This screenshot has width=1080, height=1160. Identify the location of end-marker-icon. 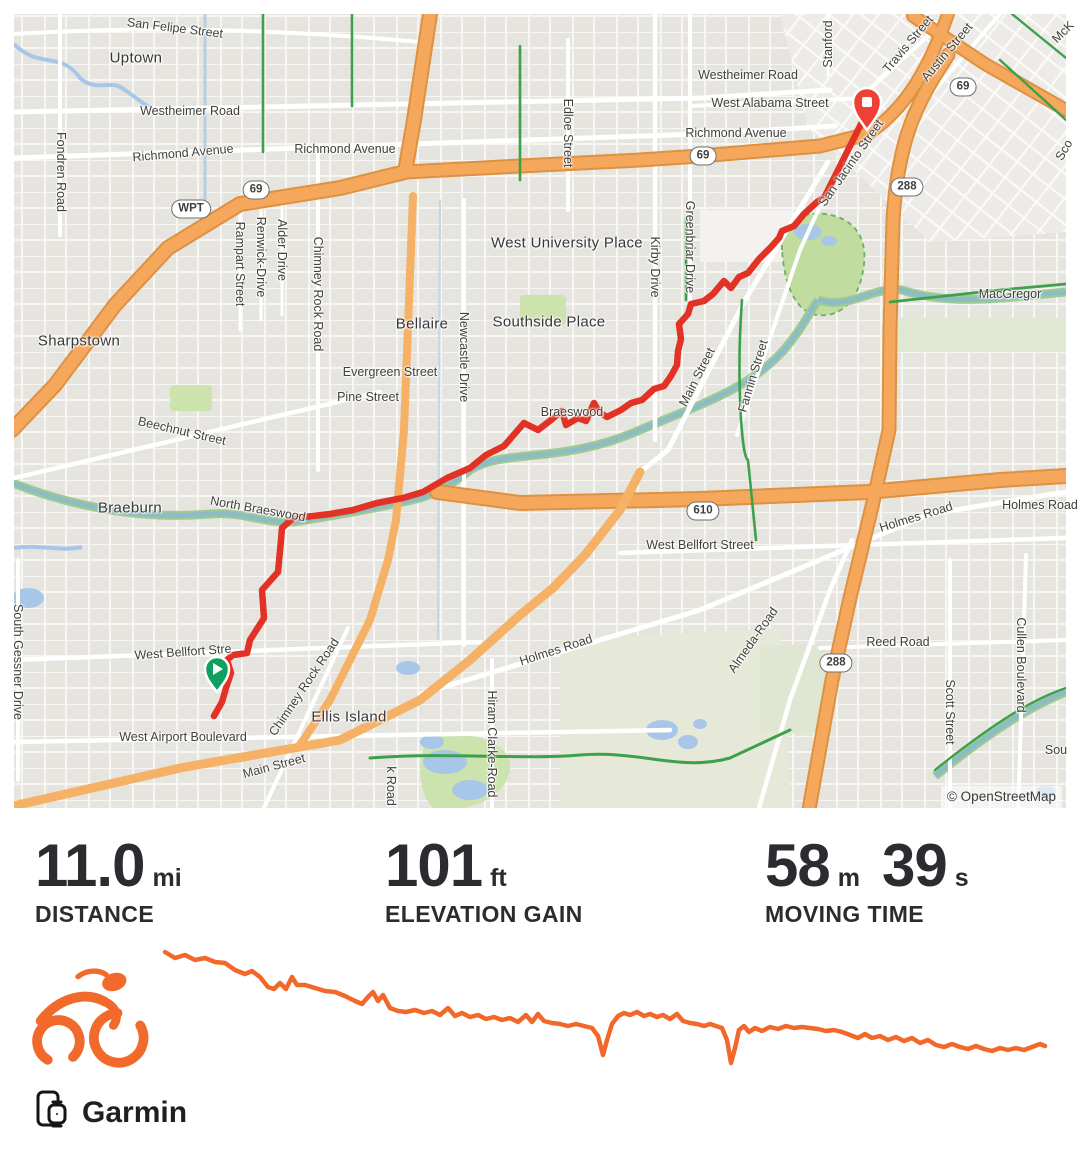
(867, 109).